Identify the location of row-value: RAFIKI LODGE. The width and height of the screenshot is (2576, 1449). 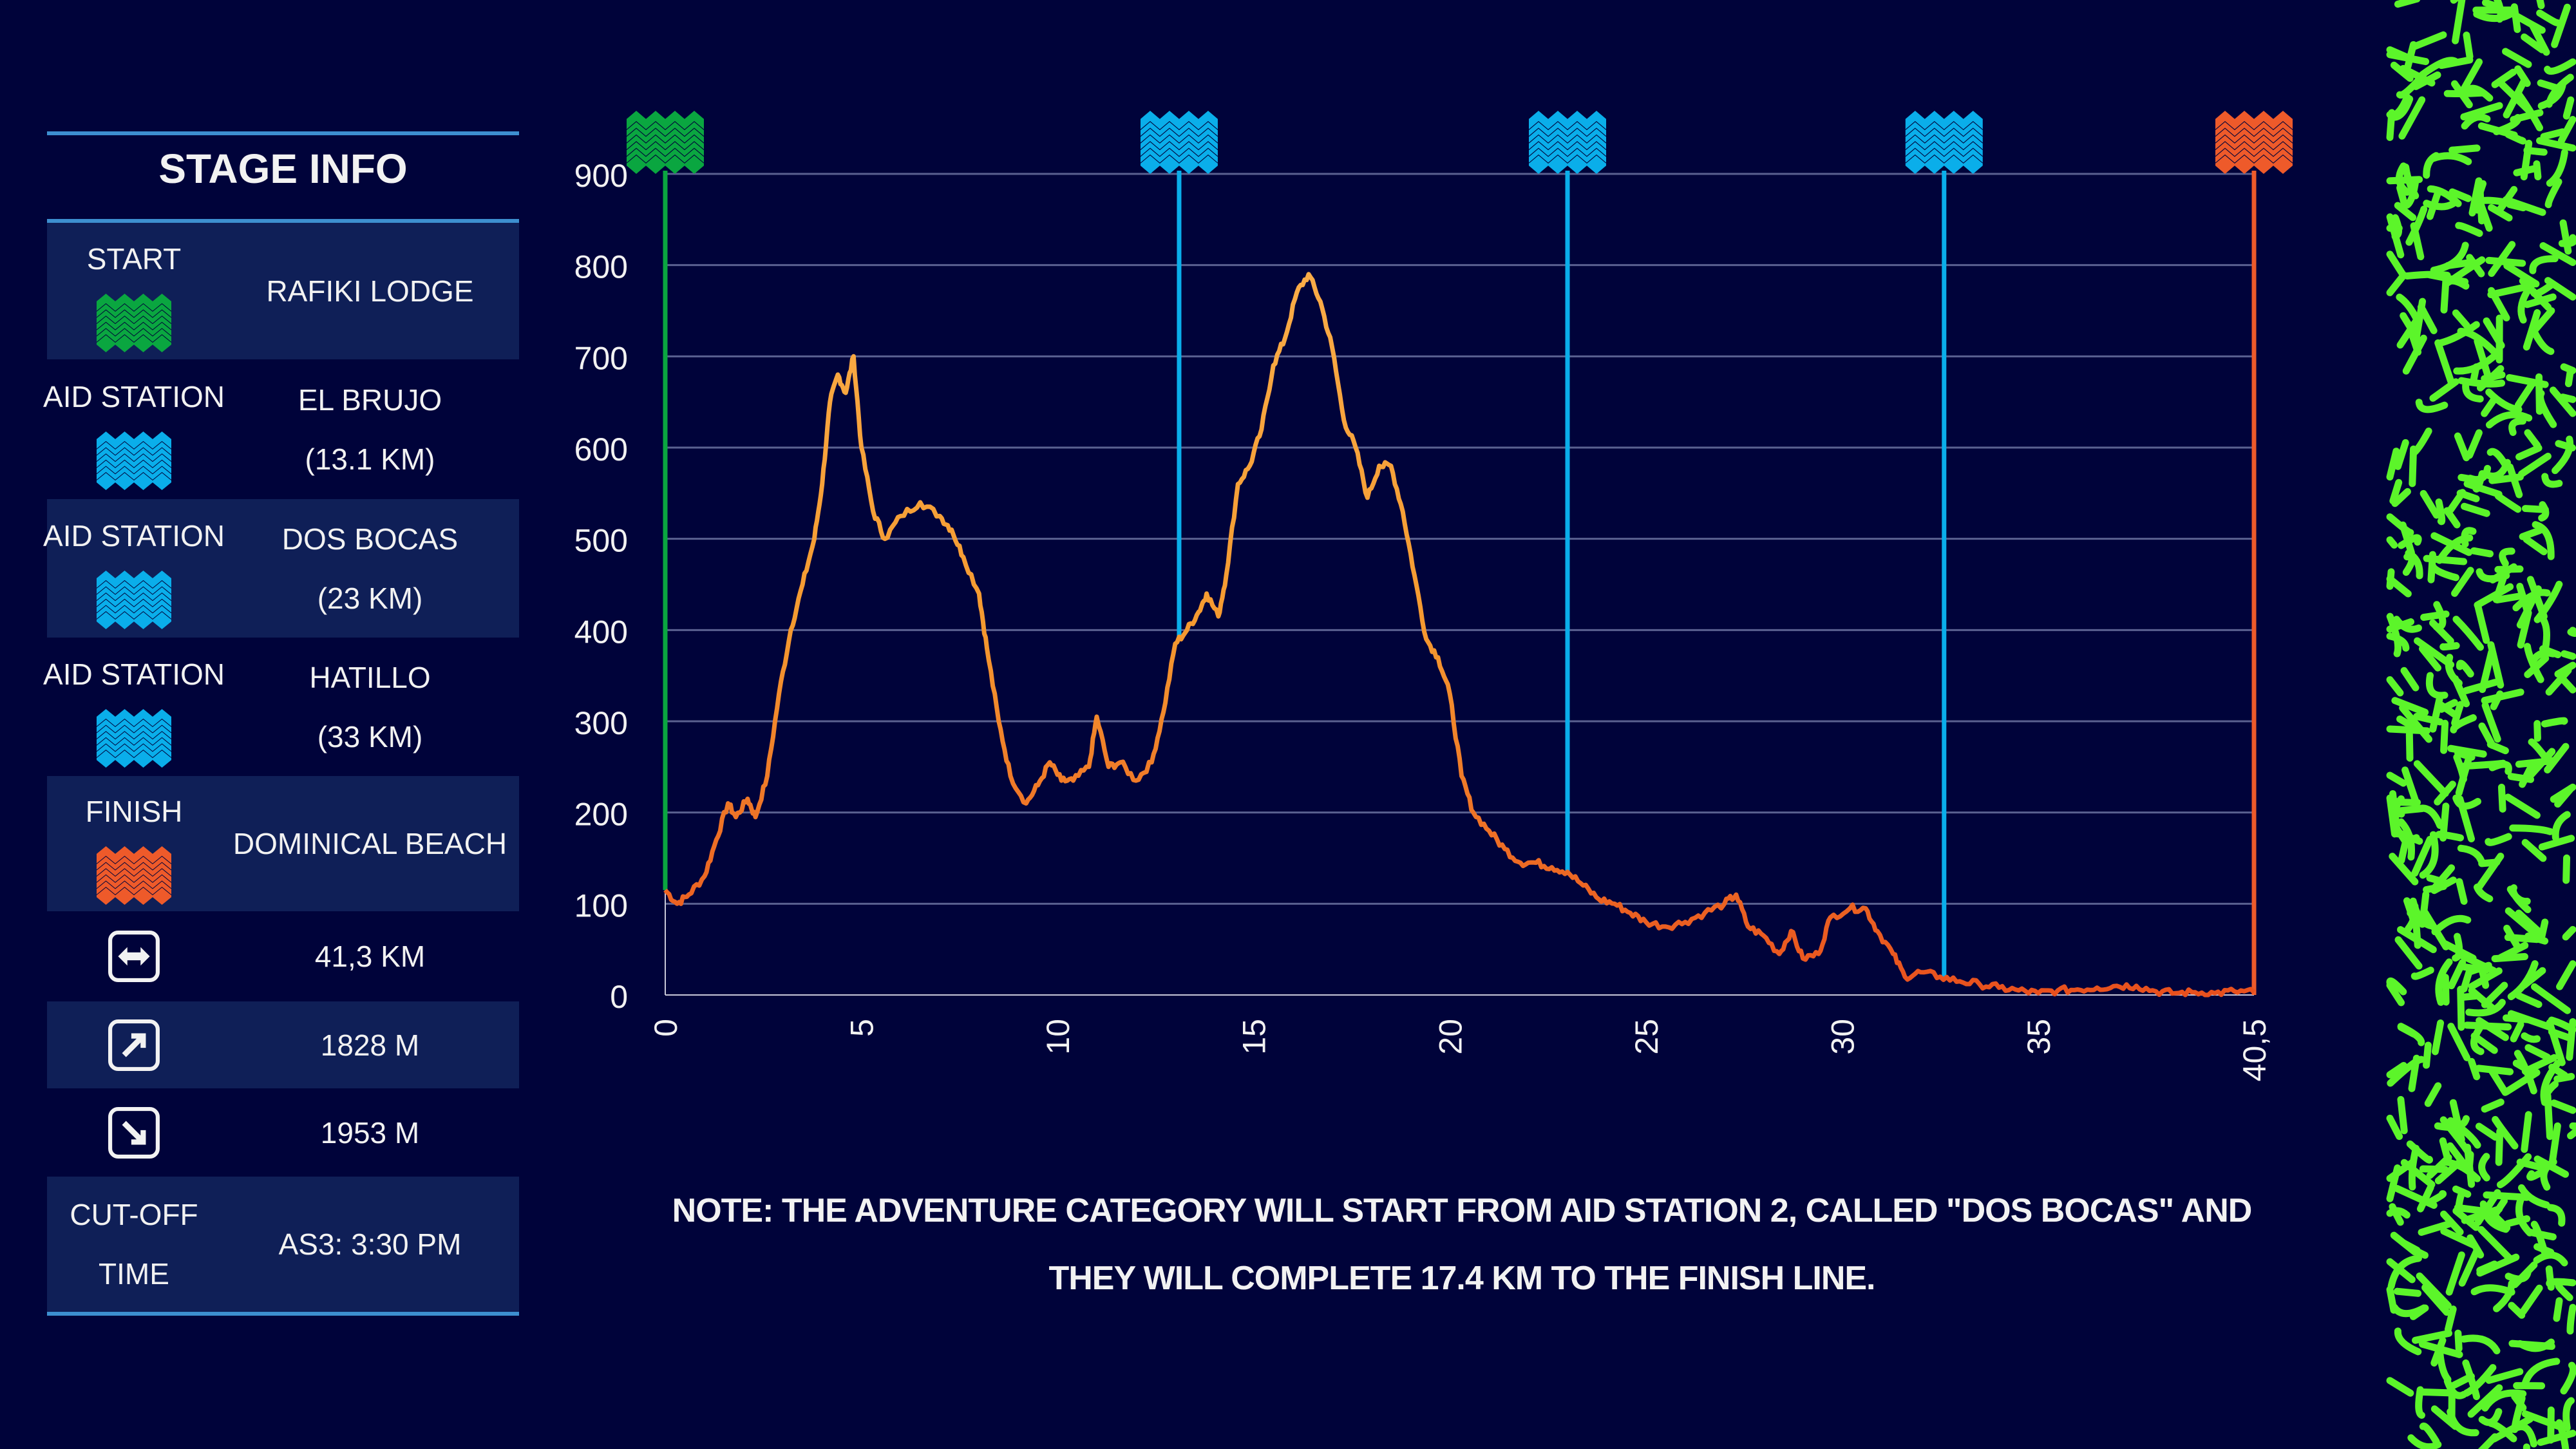
(370, 291).